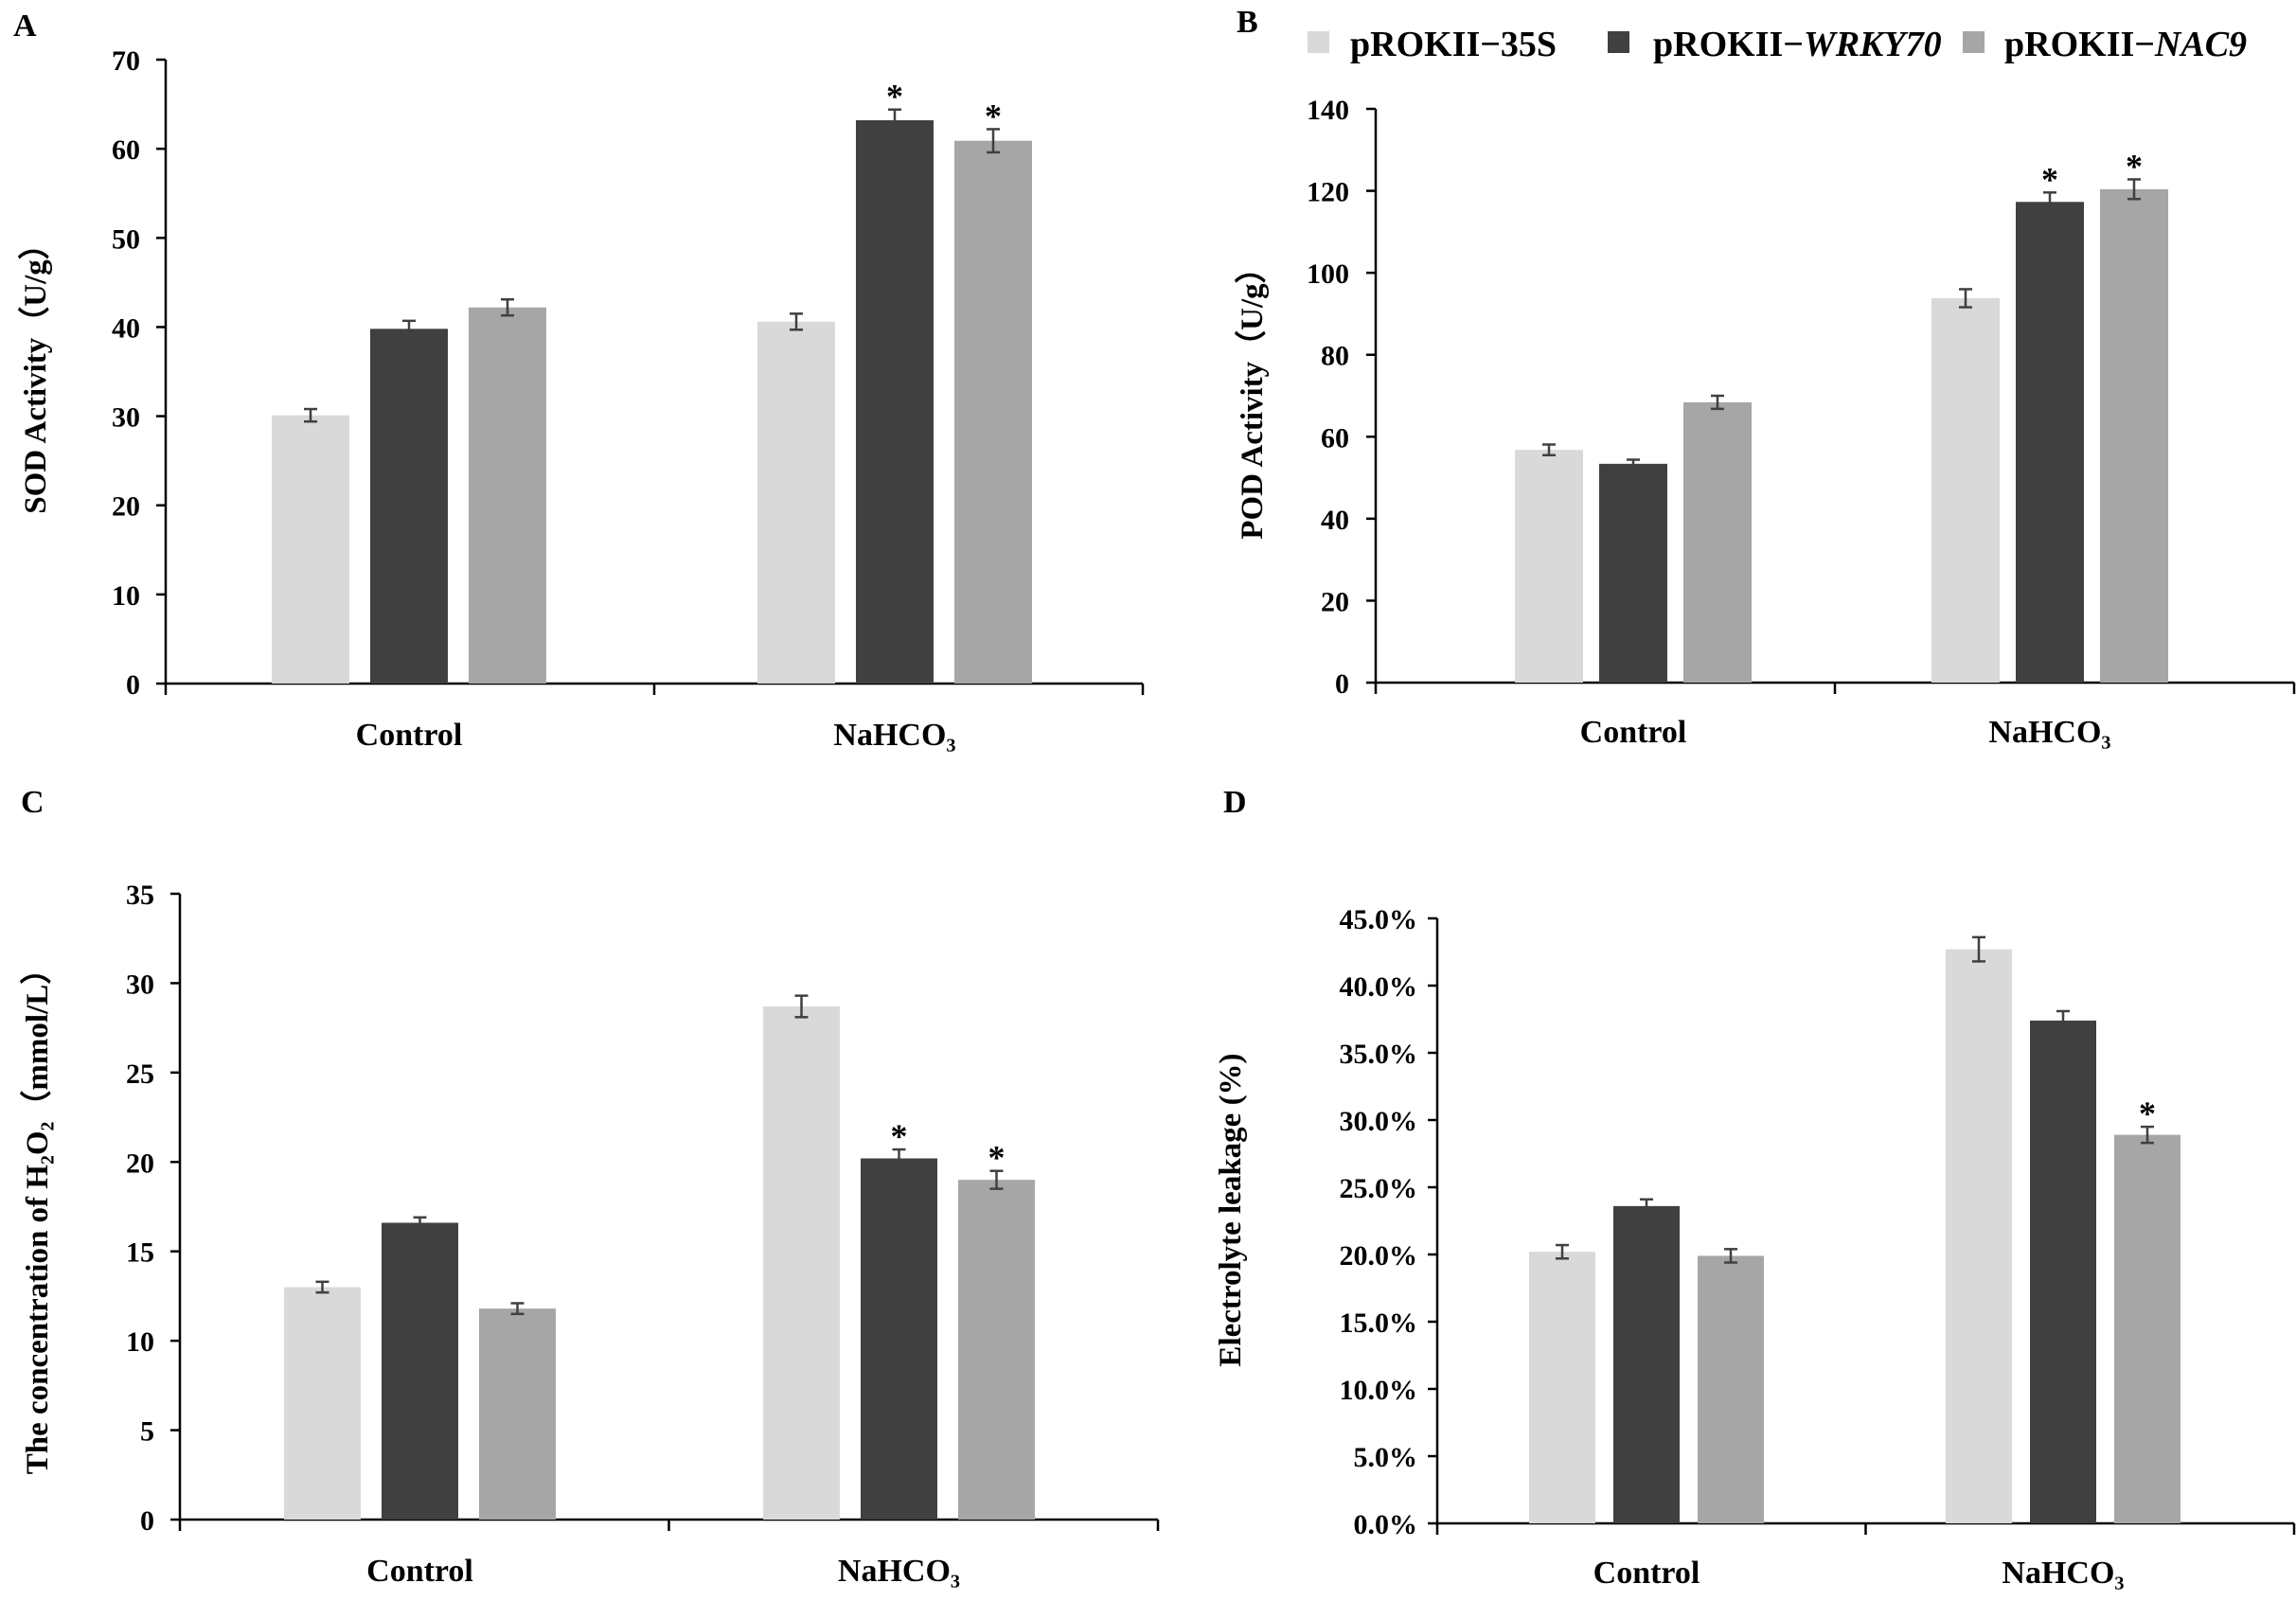 The height and width of the screenshot is (1601, 2296). What do you see at coordinates (2134, 436) in the screenshot?
I see `b-bar-s2-c1` at bounding box center [2134, 436].